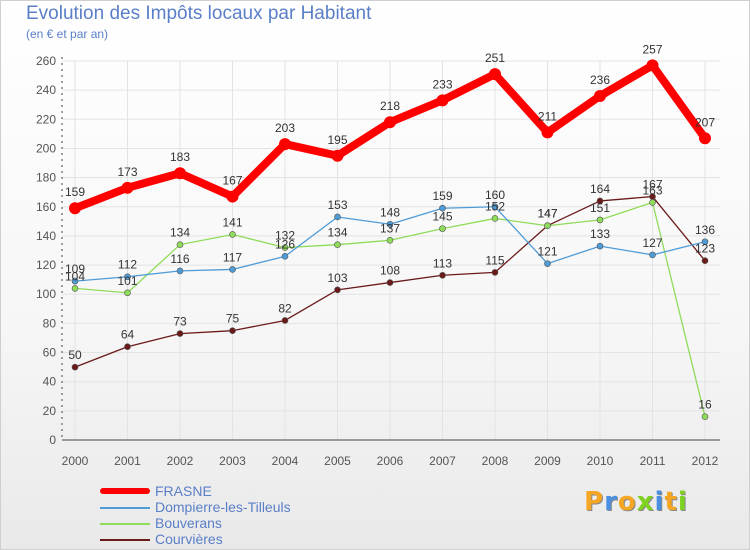  Describe the element at coordinates (600, 461) in the screenshot. I see `x-tick-label: 2010` at that location.